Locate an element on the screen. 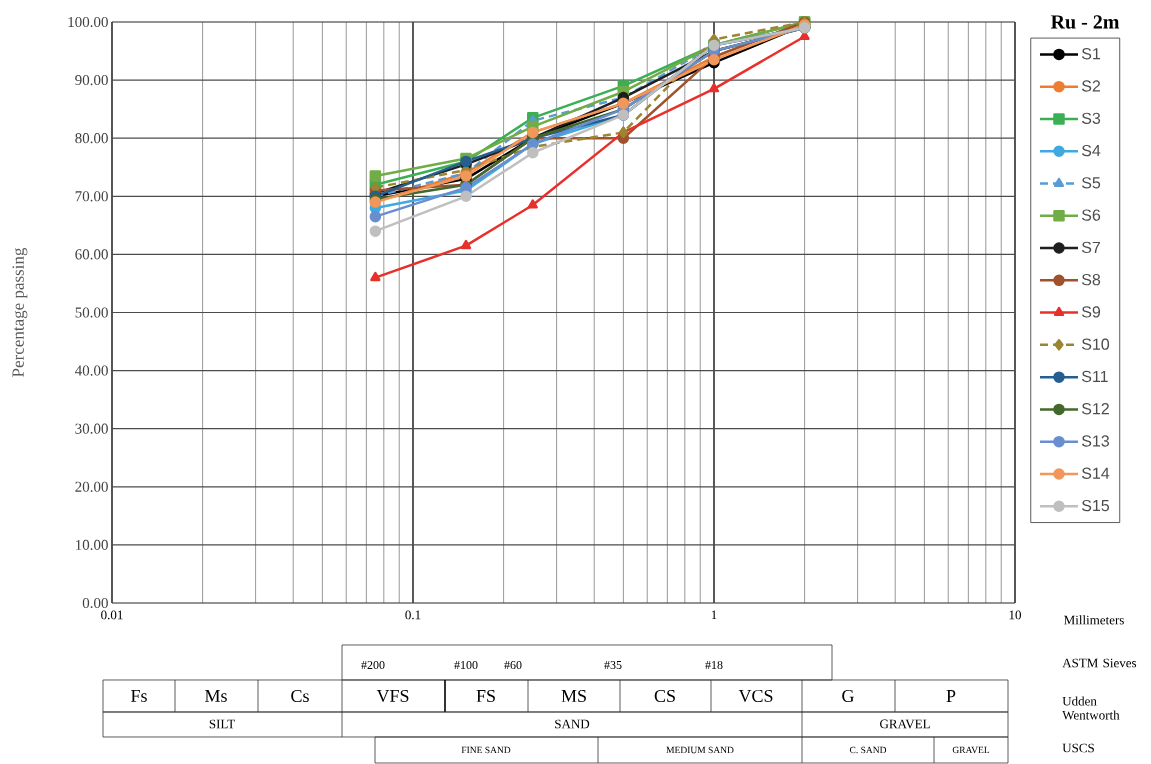  legend-label: S15 is located at coordinates (1095, 505).